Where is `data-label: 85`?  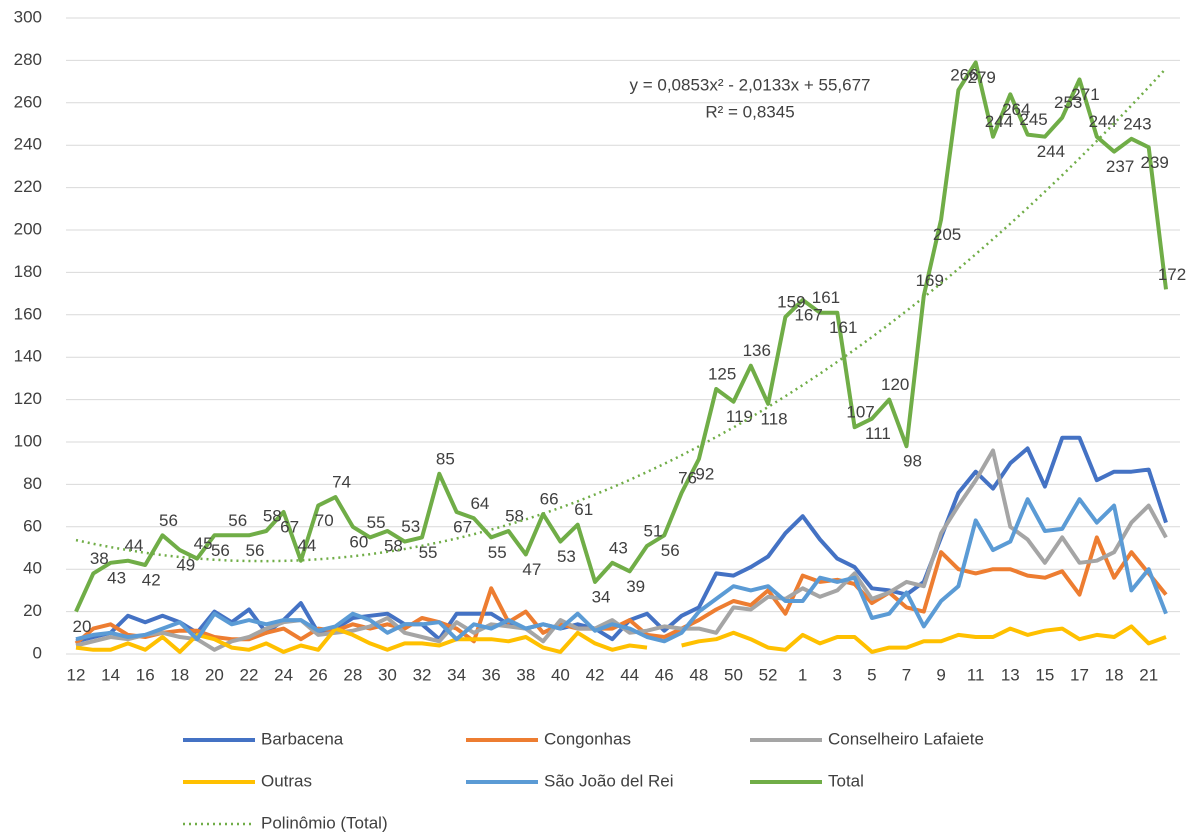 data-label: 85 is located at coordinates (445, 458).